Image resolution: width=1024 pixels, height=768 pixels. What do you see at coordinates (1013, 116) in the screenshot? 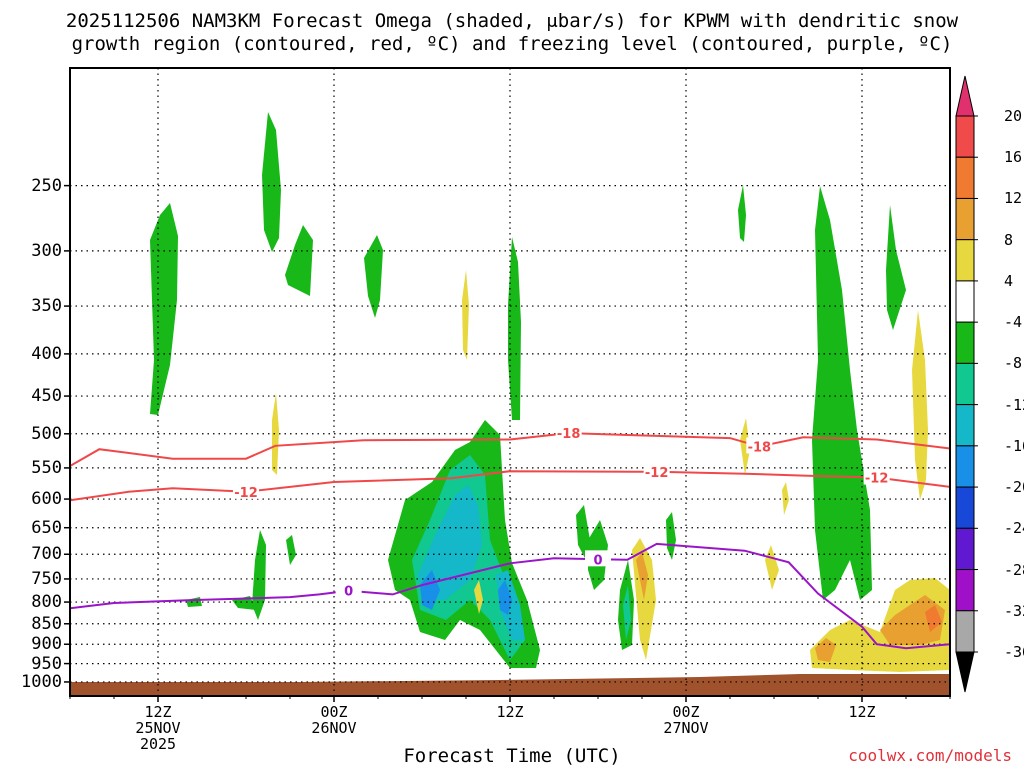
I see `colorbar-label: 20` at bounding box center [1013, 116].